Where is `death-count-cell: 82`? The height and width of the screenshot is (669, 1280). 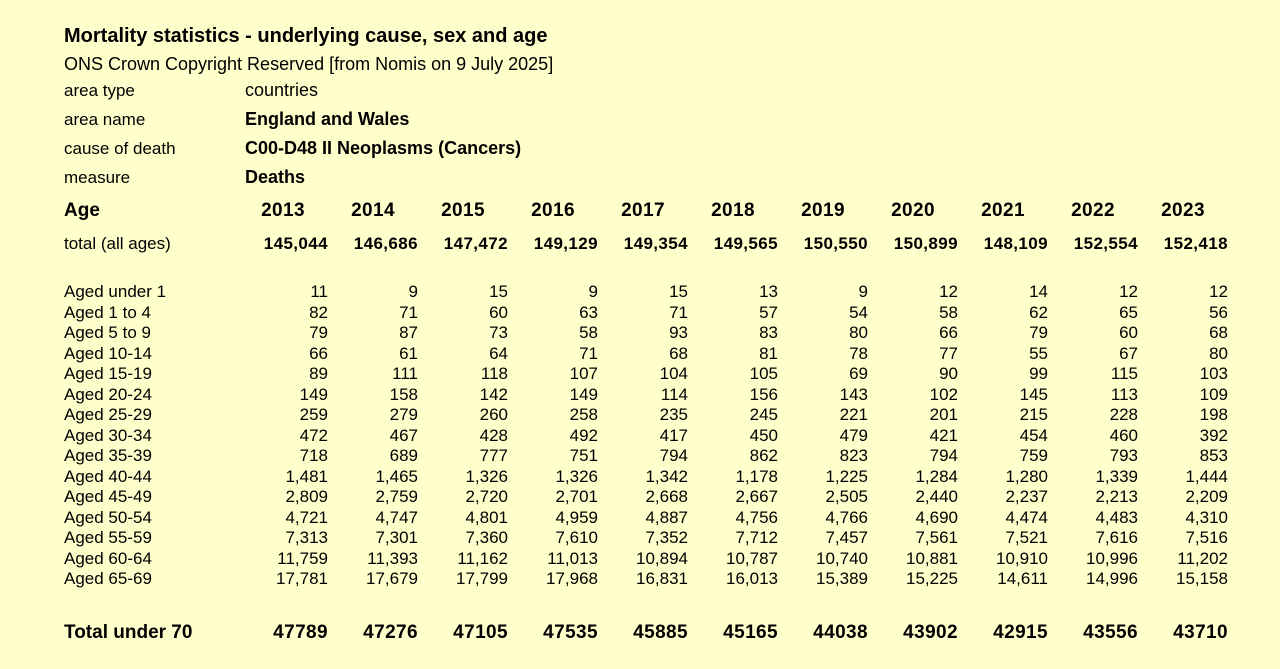 death-count-cell: 82 is located at coordinates (318, 312).